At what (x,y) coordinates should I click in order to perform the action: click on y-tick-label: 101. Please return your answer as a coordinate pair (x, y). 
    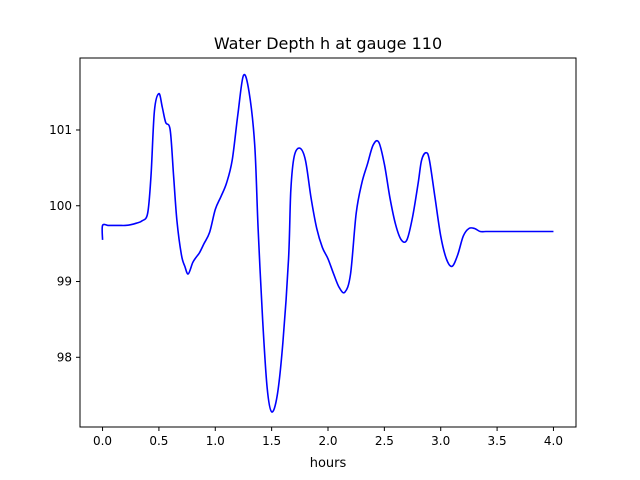
    Looking at the image, I should click on (60, 130).